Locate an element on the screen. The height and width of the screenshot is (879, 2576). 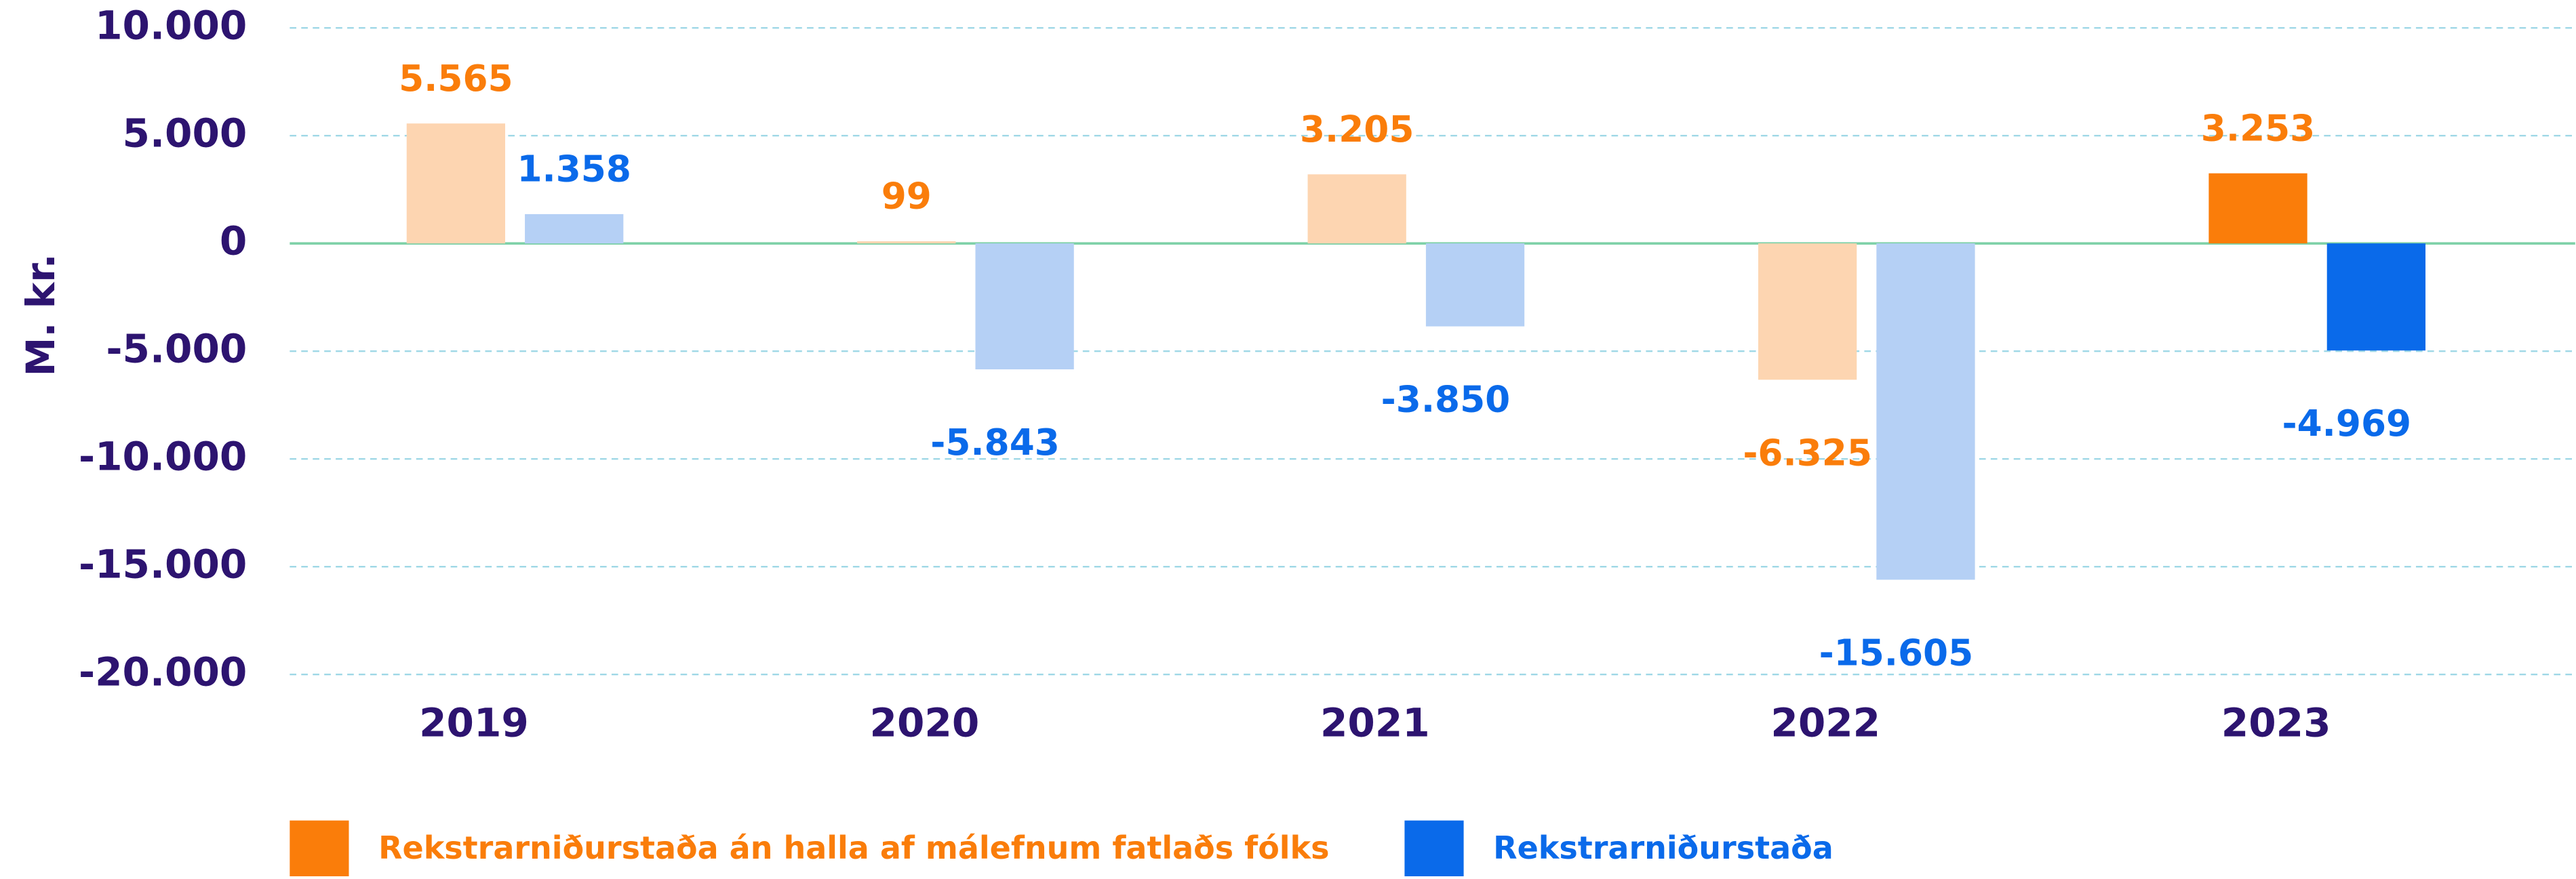
data-label: 3.205 is located at coordinates (1357, 129).